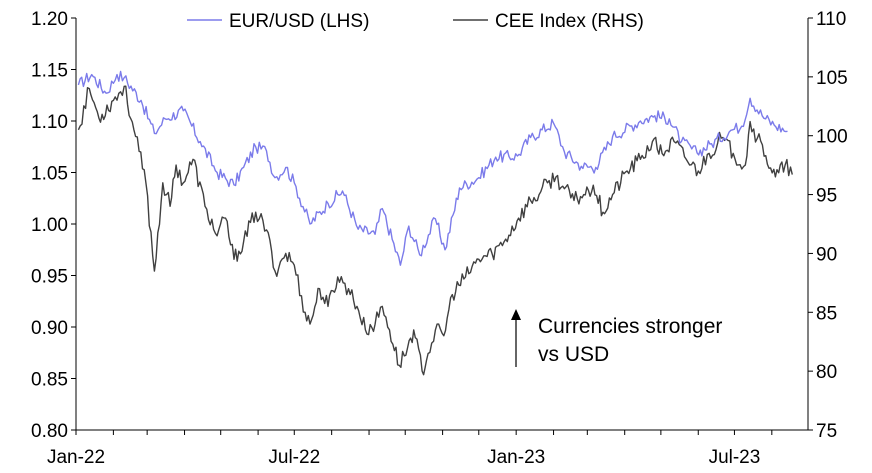 Image resolution: width=872 pixels, height=473 pixels. Describe the element at coordinates (49, 225) in the screenshot. I see `left-tick-label: 1.00` at that location.